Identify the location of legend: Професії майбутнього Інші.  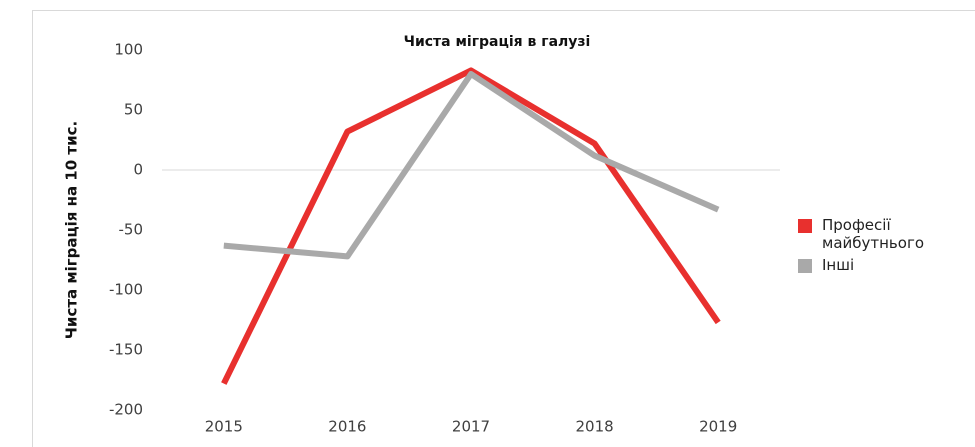
(880, 247).